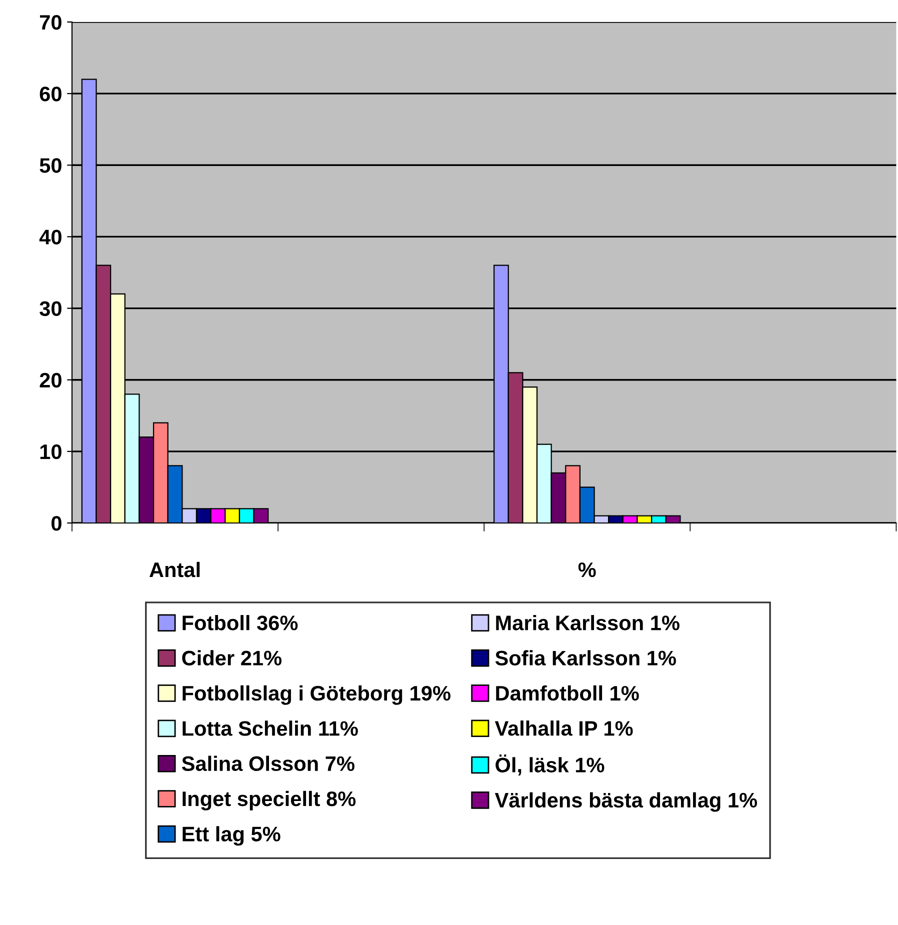 The height and width of the screenshot is (925, 898). Describe the element at coordinates (563, 728) in the screenshot. I see `legend-label: Valhalla IP 1%` at that location.